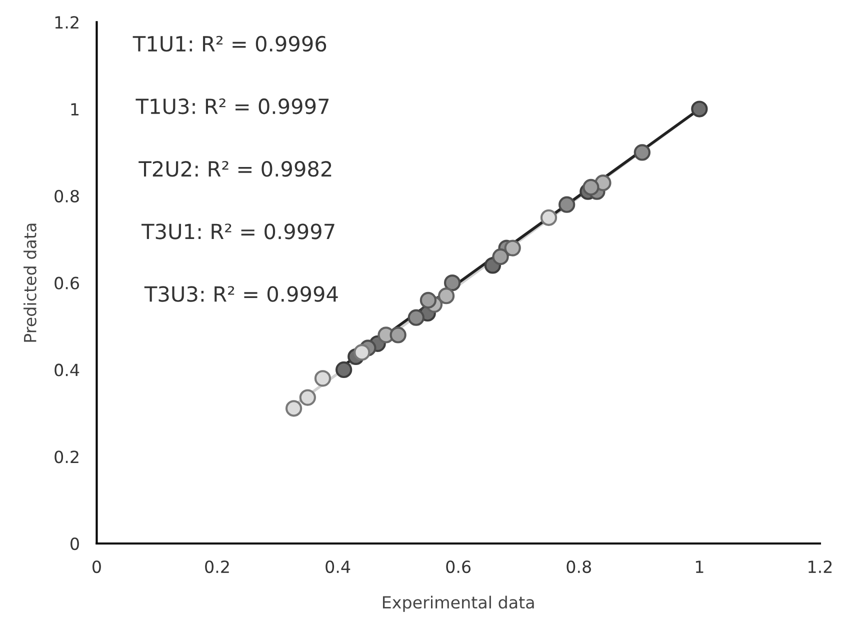 The width and height of the screenshot is (841, 632). Describe the element at coordinates (237, 232) in the screenshot. I see `annotation: T3U1: R² = 0.9997` at that location.